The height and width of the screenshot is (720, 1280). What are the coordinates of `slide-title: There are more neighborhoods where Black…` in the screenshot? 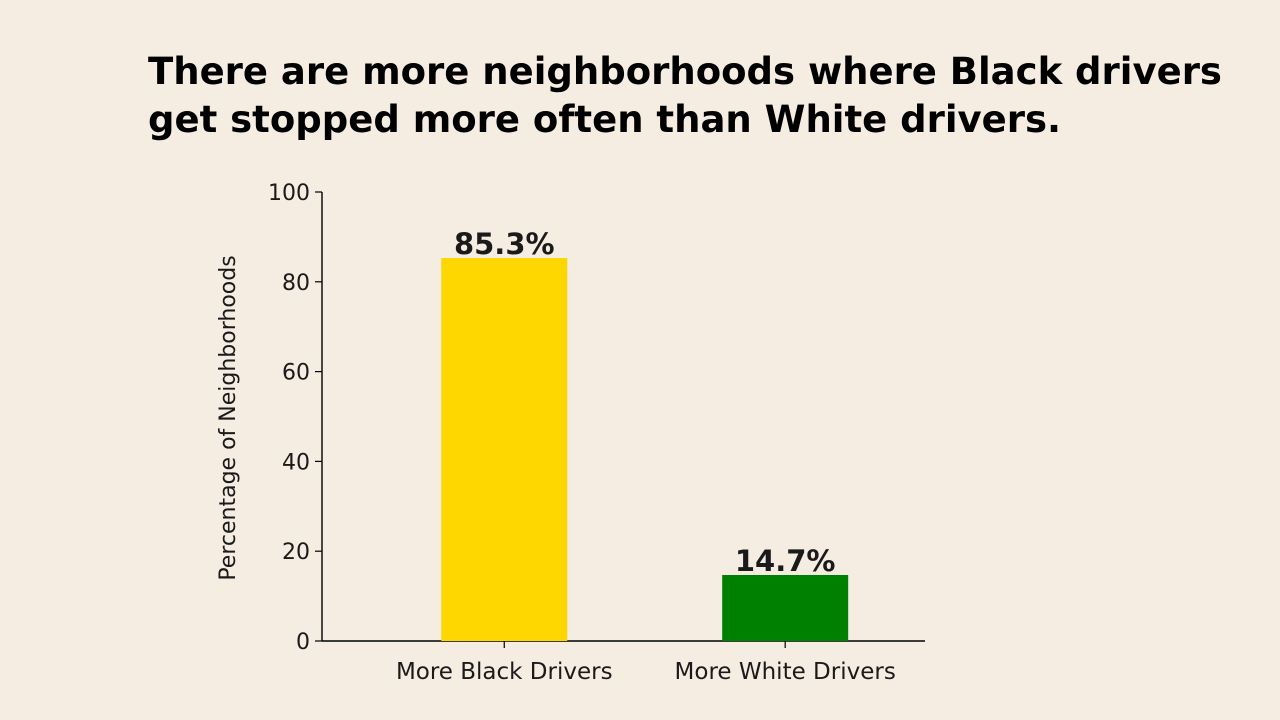 It's located at (685, 95).